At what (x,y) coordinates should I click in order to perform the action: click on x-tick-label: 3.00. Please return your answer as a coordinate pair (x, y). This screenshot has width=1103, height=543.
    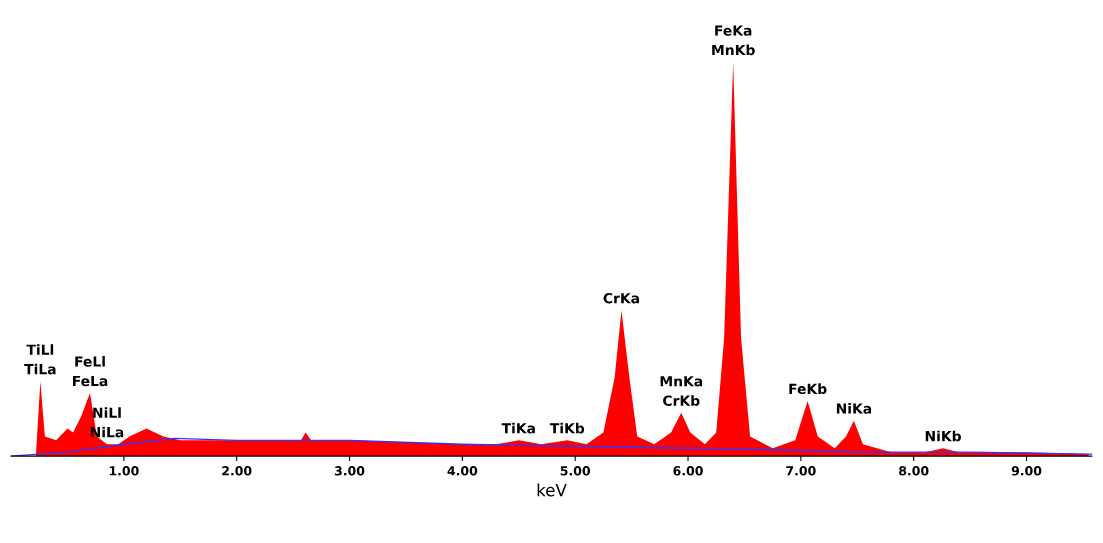
    Looking at the image, I should click on (349, 471).